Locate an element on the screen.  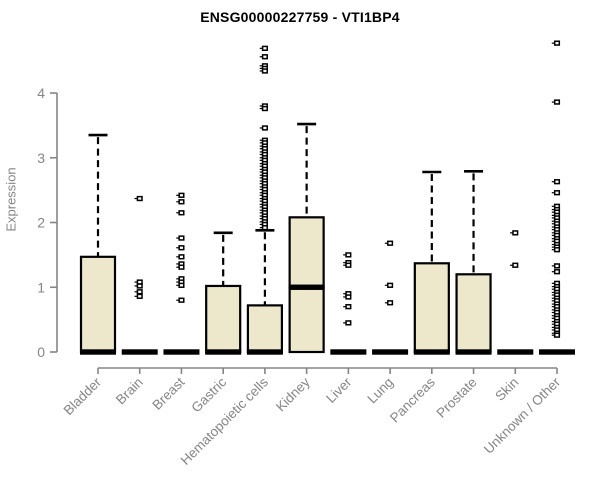
chart-title: ENSG00000227759 - VTI1BP4 is located at coordinates (300, 17).